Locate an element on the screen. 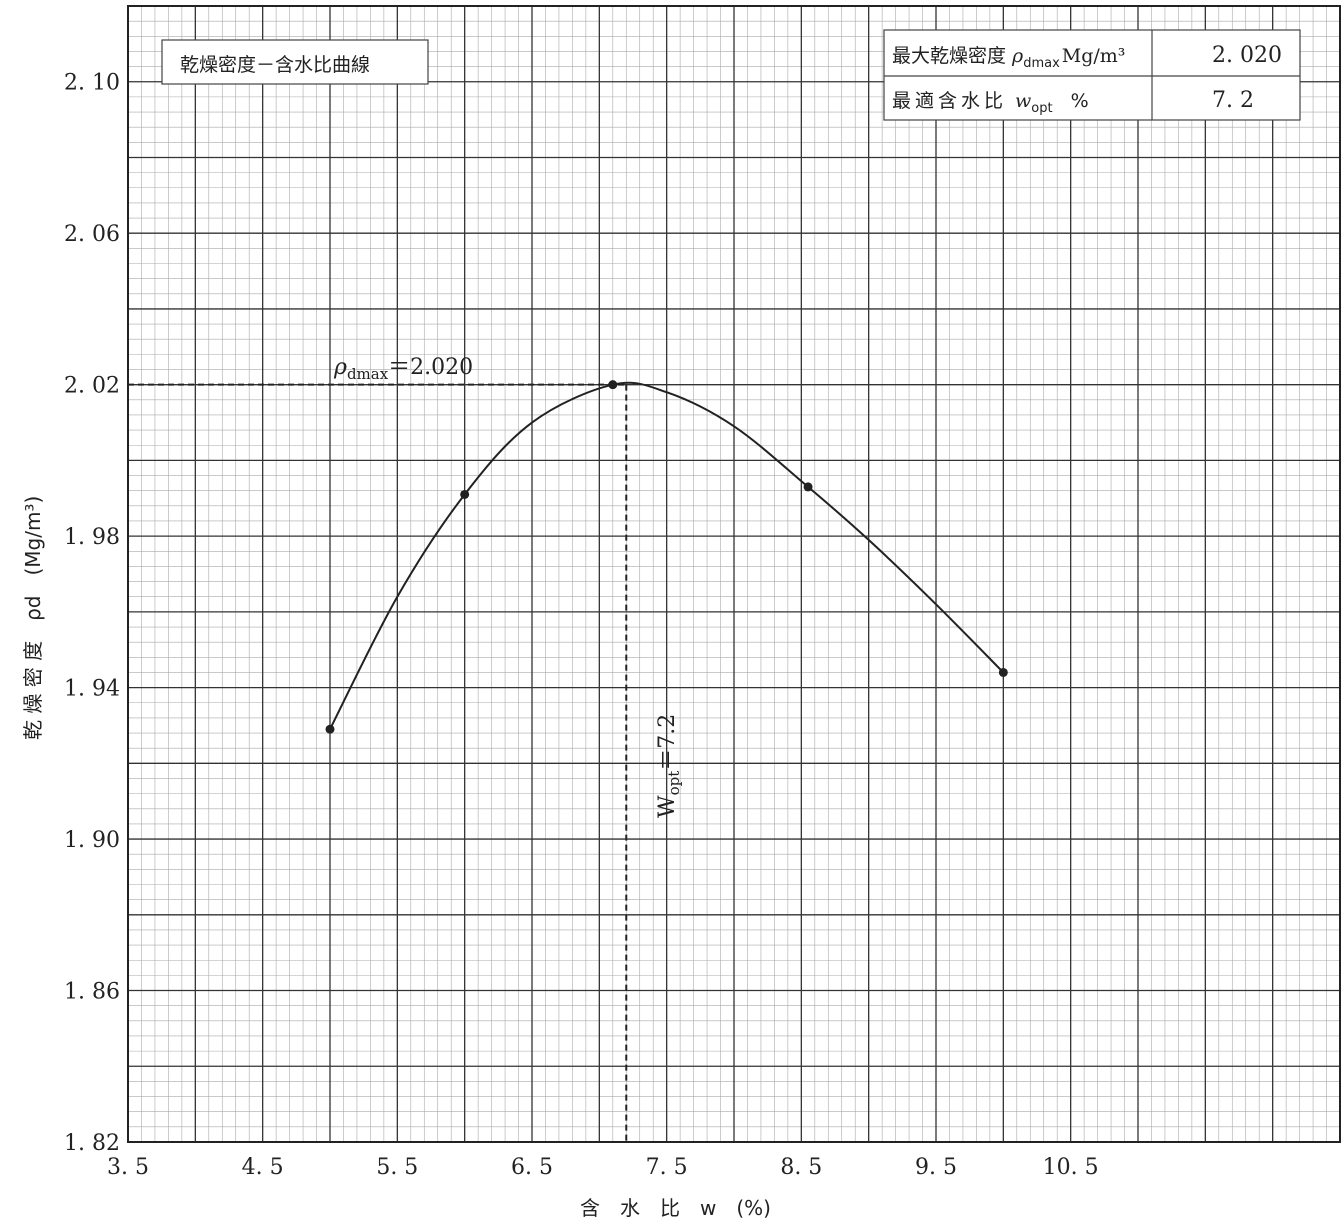  x-tick-label: 9. 5 is located at coordinates (936, 1167).